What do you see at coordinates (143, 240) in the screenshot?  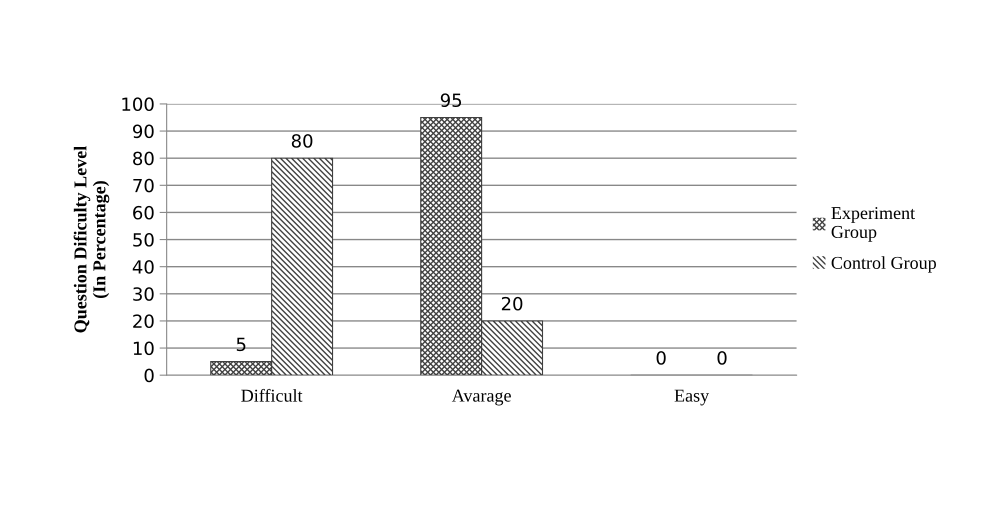 I see `y-tick-label: 50` at bounding box center [143, 240].